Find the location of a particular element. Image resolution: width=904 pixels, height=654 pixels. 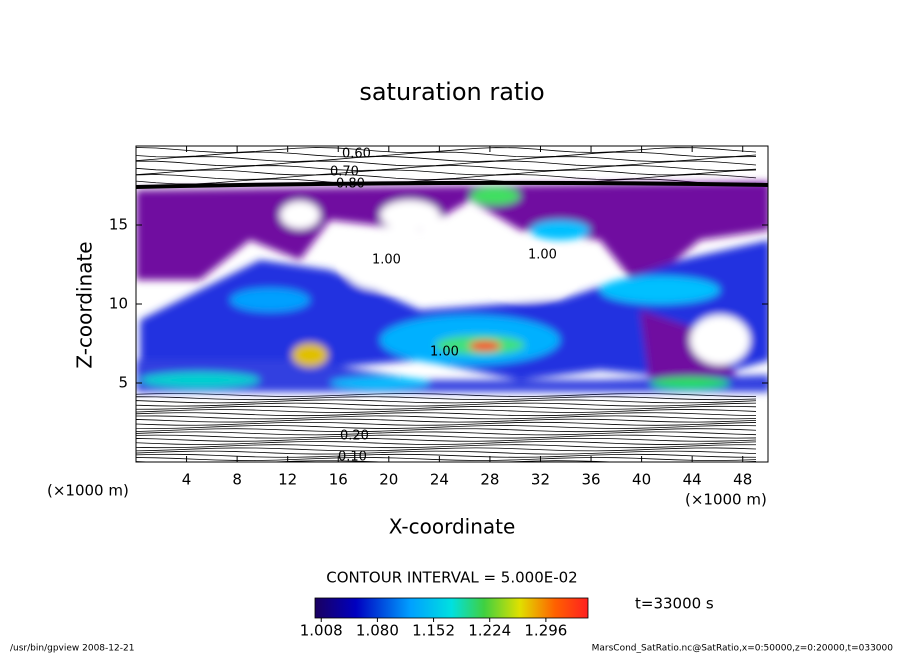

x-tick-label: 48 is located at coordinates (742, 480).